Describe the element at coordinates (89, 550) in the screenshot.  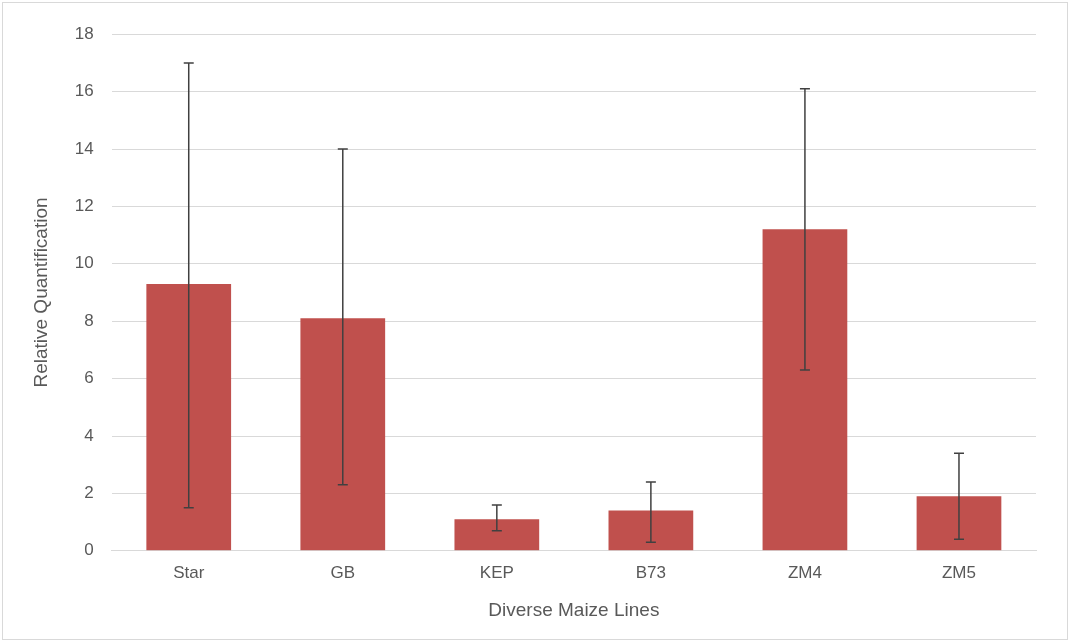
I see `y-tick-label: 0` at that location.